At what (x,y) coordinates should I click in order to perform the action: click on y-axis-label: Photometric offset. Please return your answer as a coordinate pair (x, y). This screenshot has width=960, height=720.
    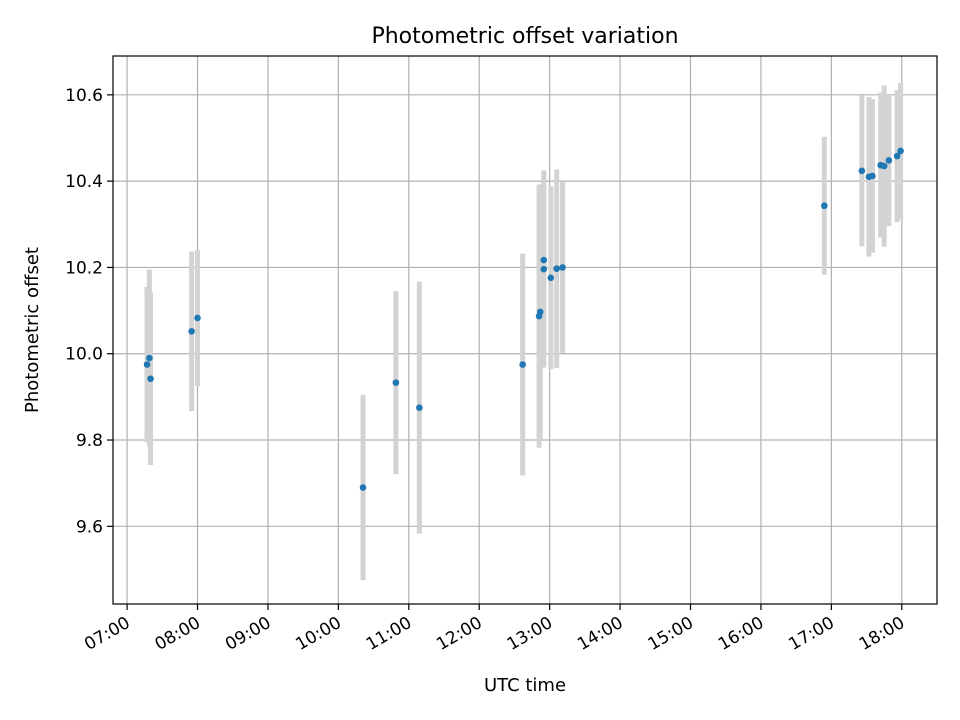
    Looking at the image, I should click on (32, 330).